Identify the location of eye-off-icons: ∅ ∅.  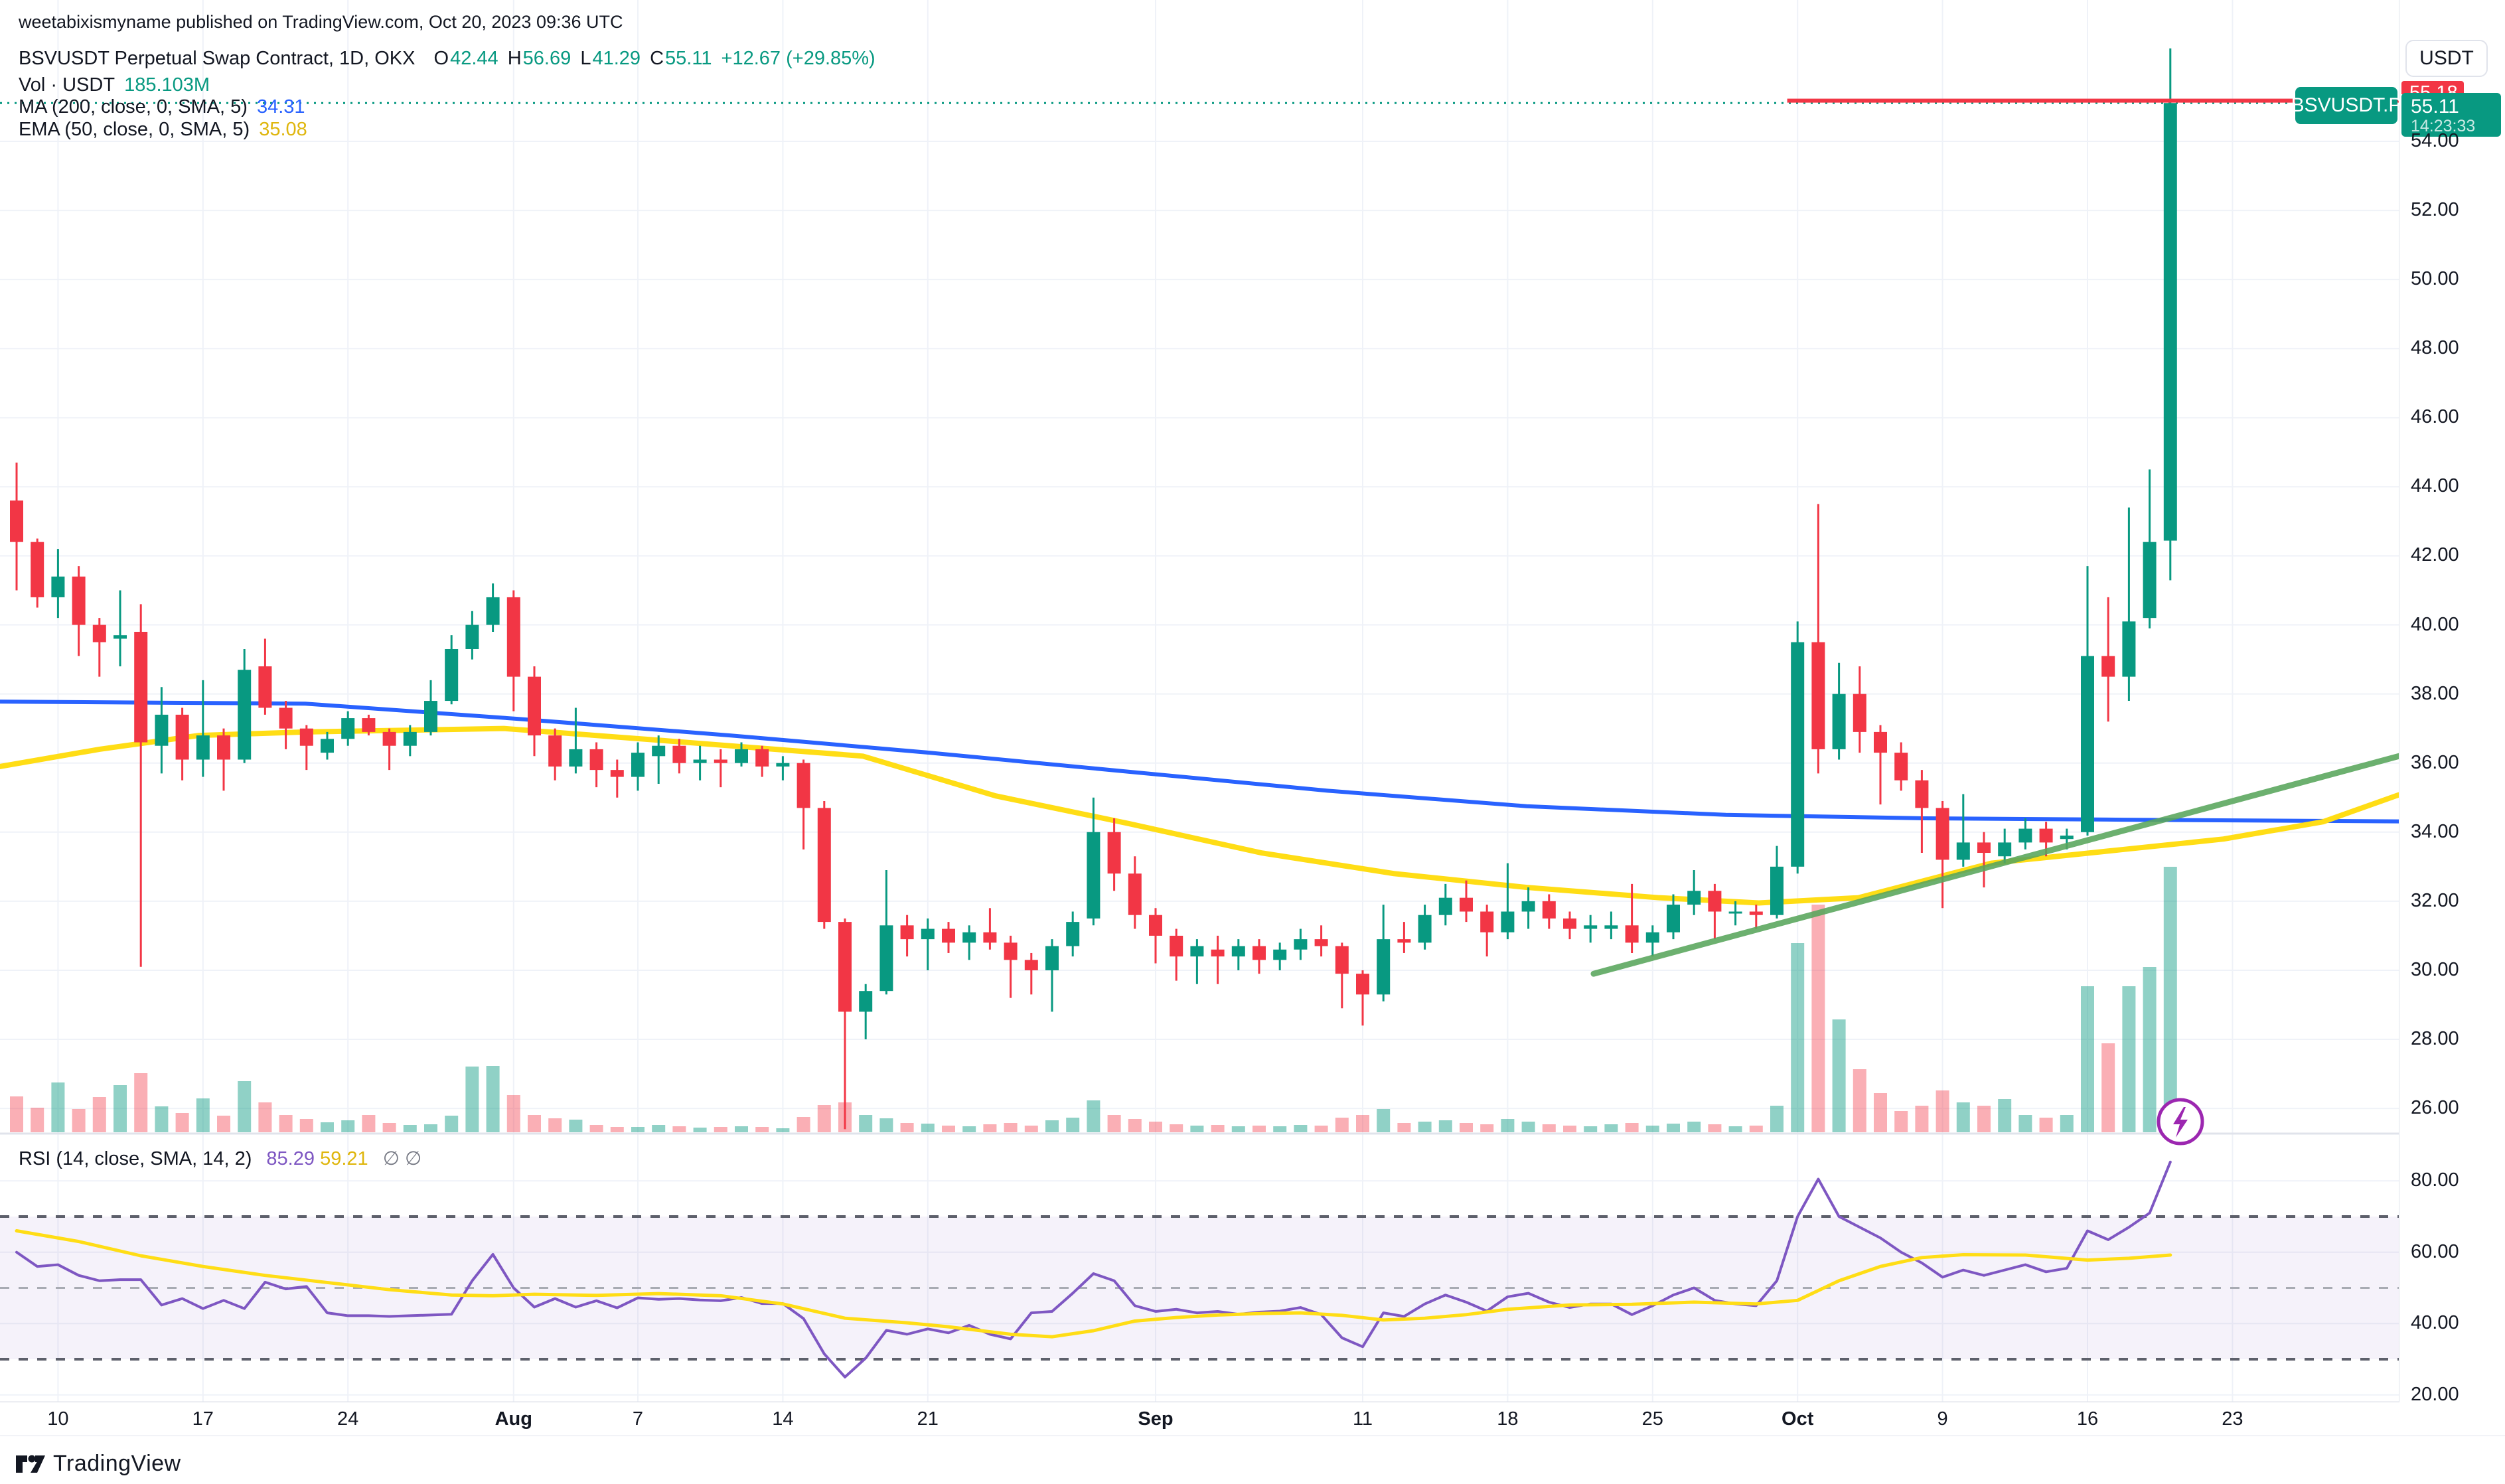
(402, 1158).